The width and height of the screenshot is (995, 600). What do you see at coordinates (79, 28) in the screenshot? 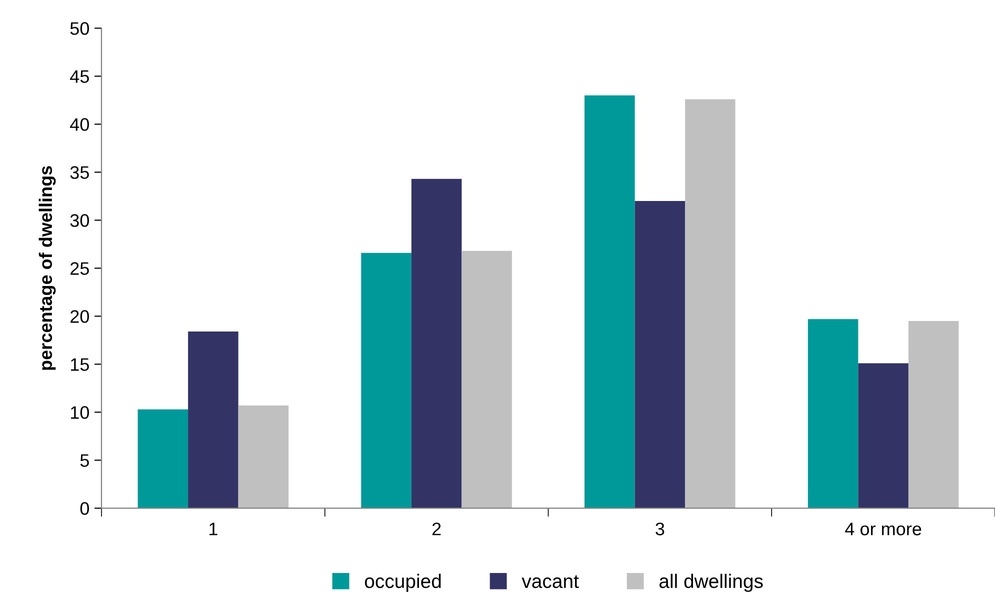
I see `y-tick-label: 50` at bounding box center [79, 28].